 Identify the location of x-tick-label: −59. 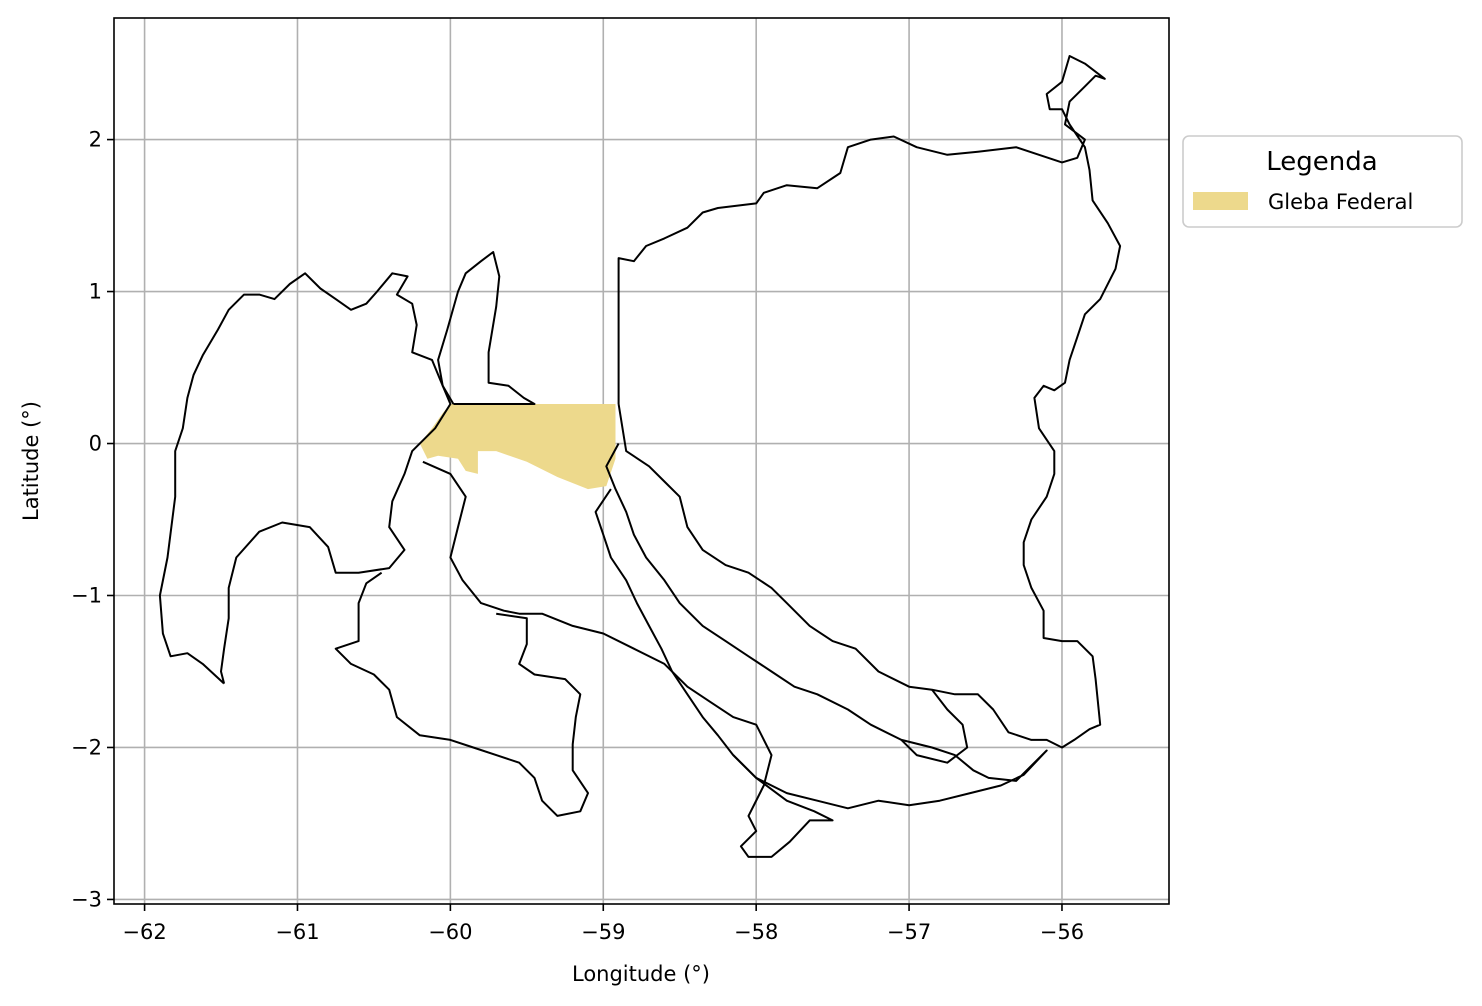
(603, 932).